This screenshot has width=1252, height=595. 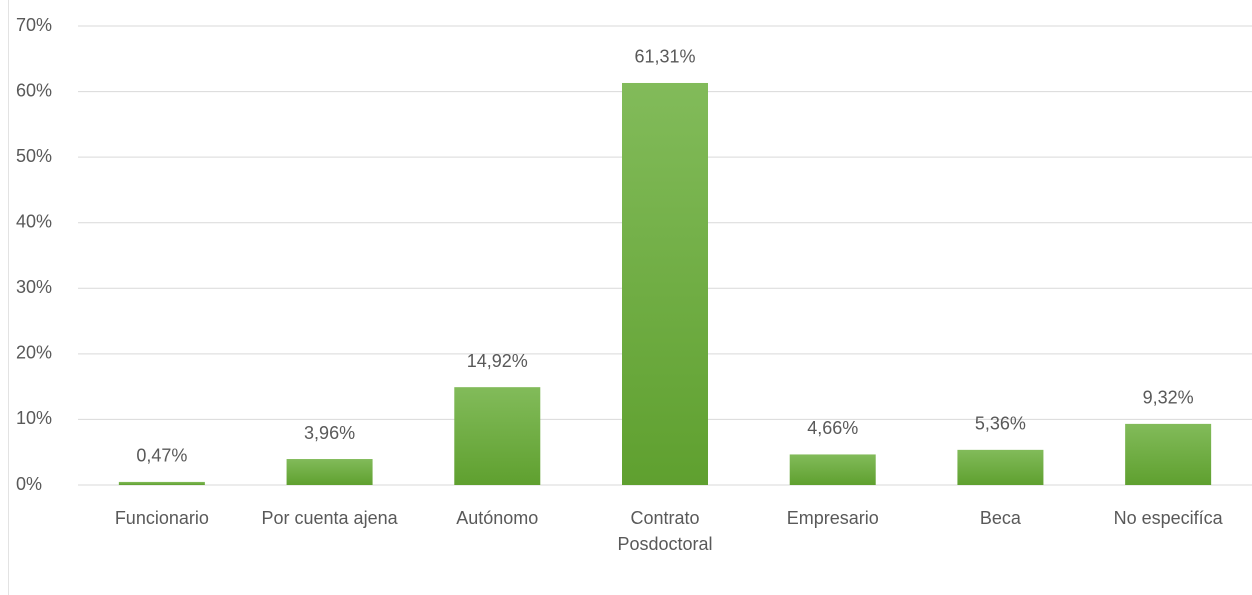 I want to click on x-tick-label: Beca, so click(x=1000, y=518).